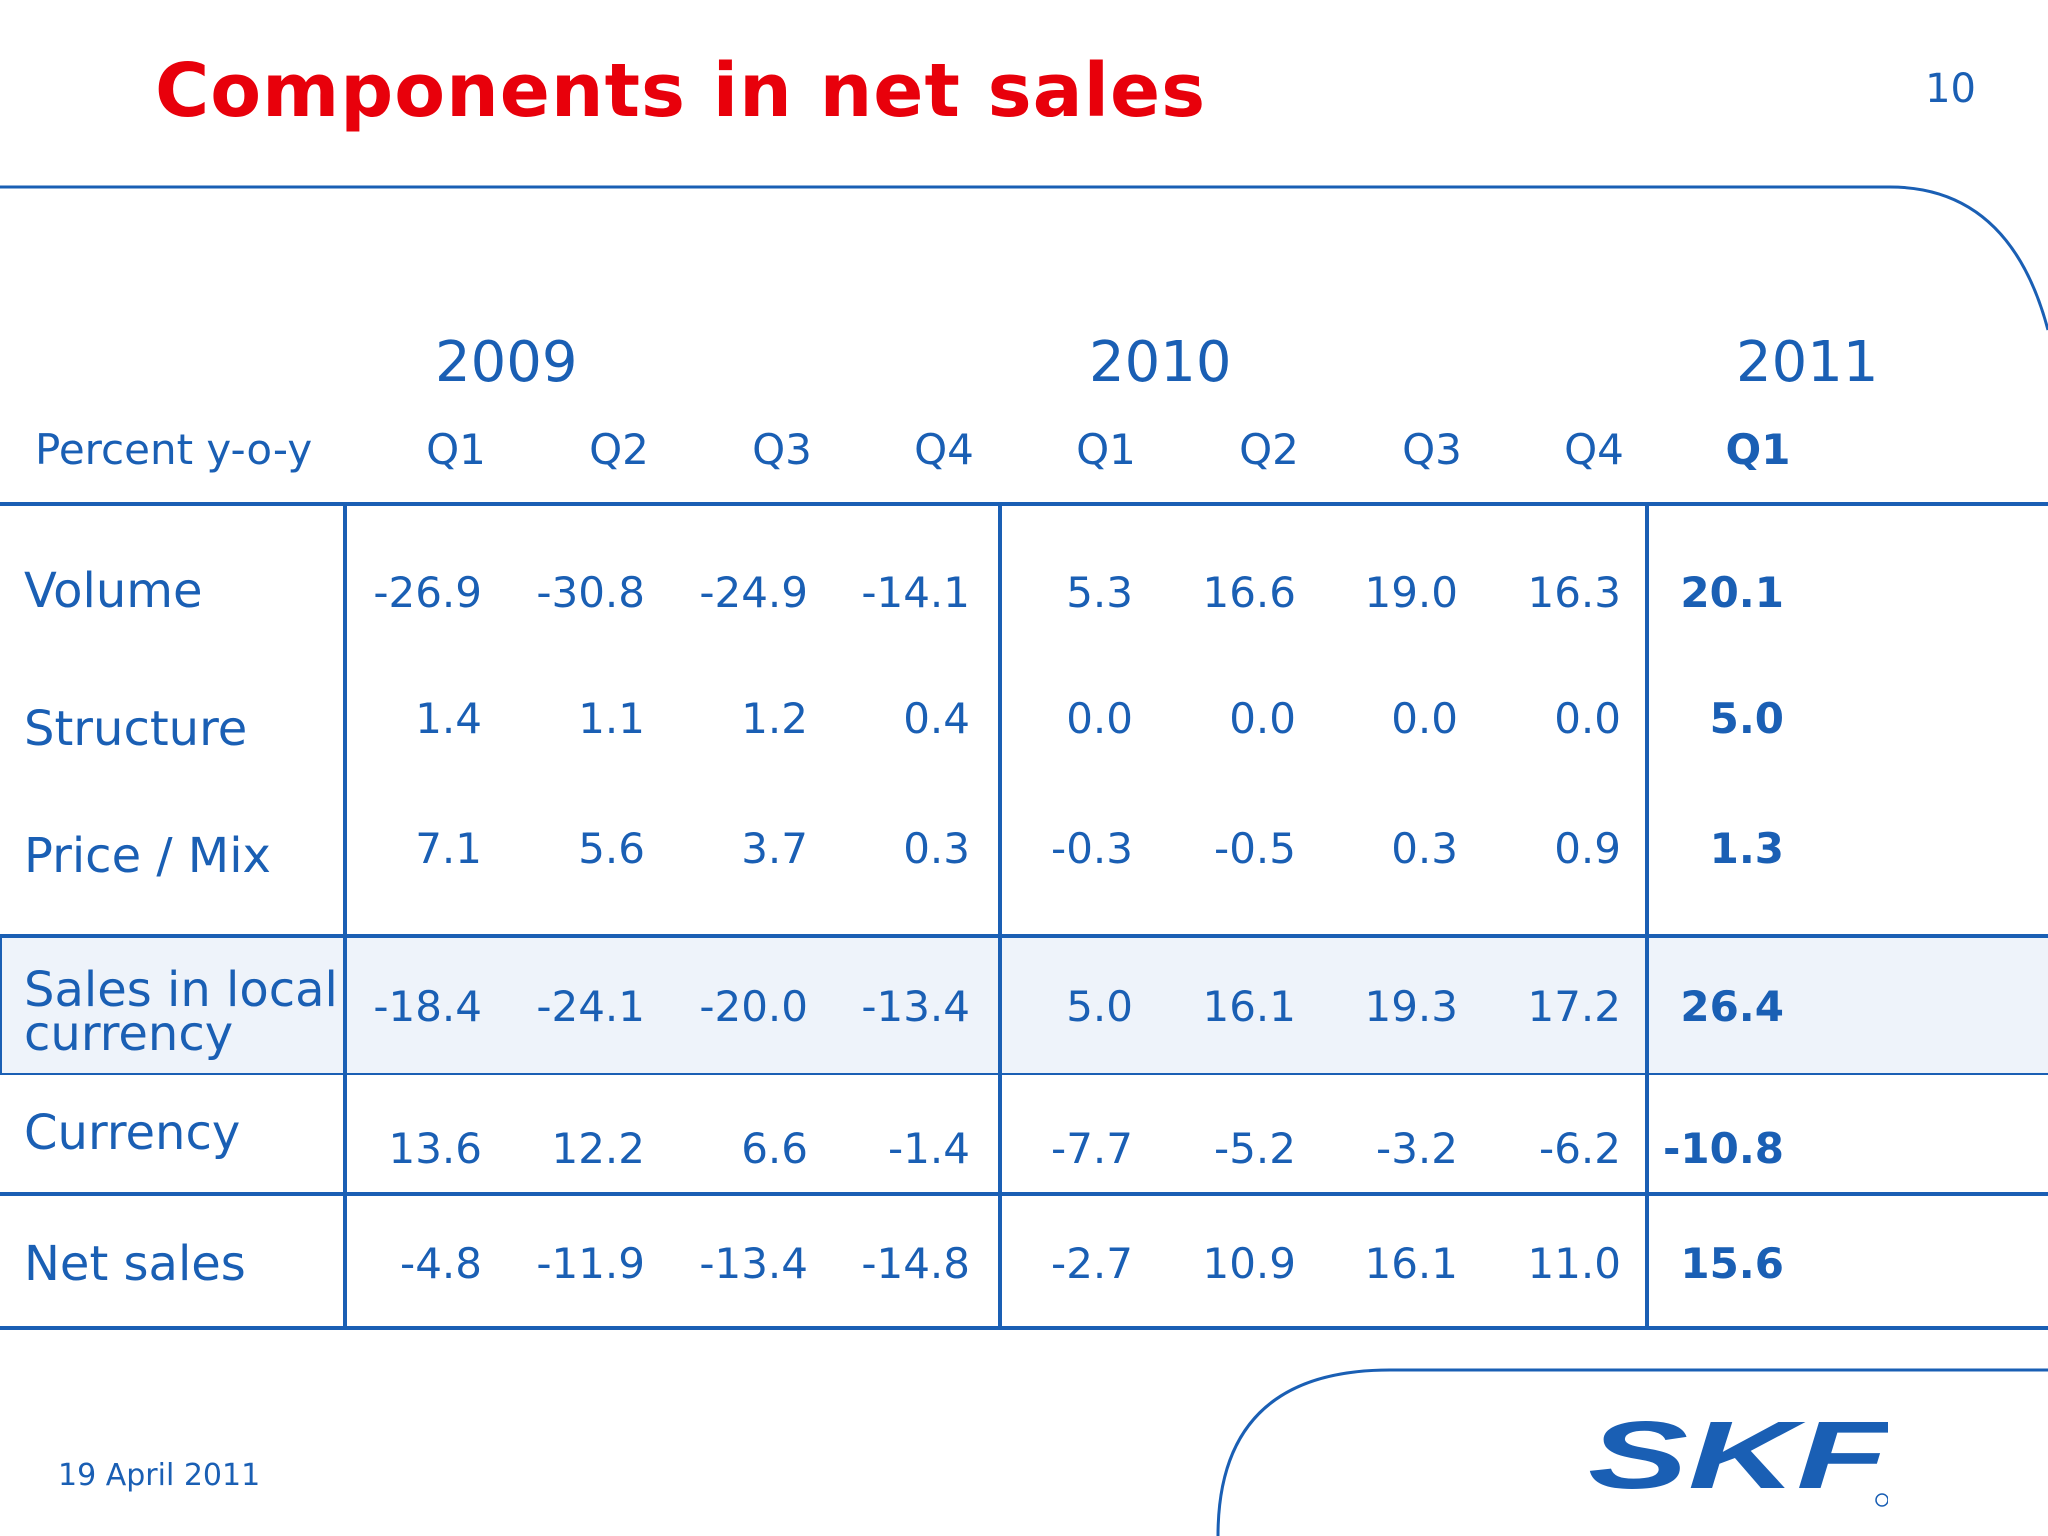  I want to click on table-cell: -26.9, so click(427, 592).